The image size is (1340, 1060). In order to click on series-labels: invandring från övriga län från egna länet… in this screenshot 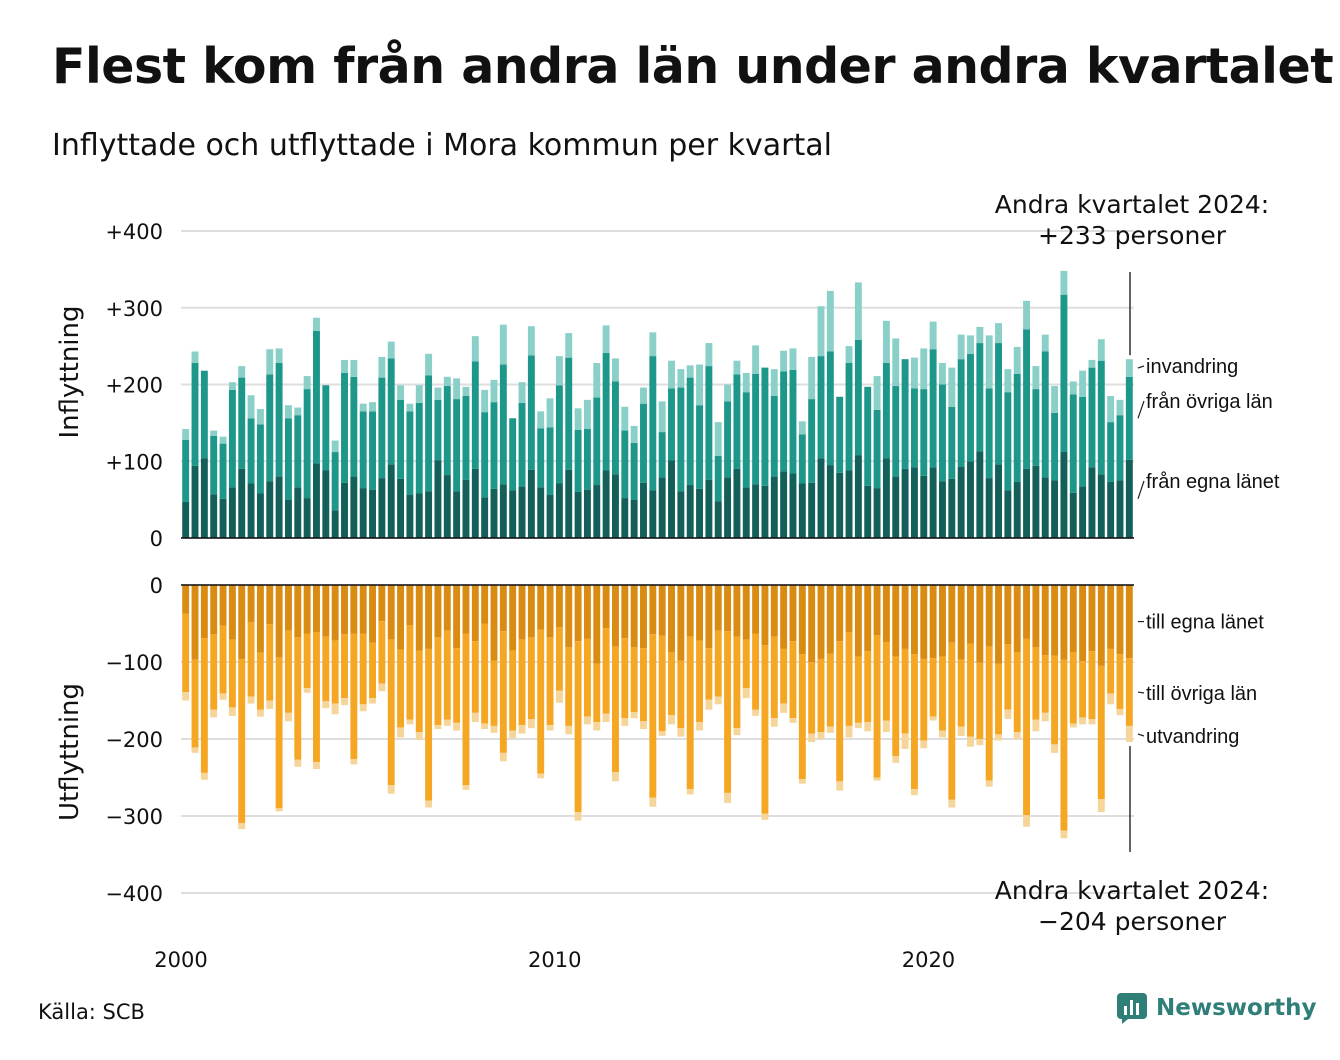, I will do `click(1137, 563)`.